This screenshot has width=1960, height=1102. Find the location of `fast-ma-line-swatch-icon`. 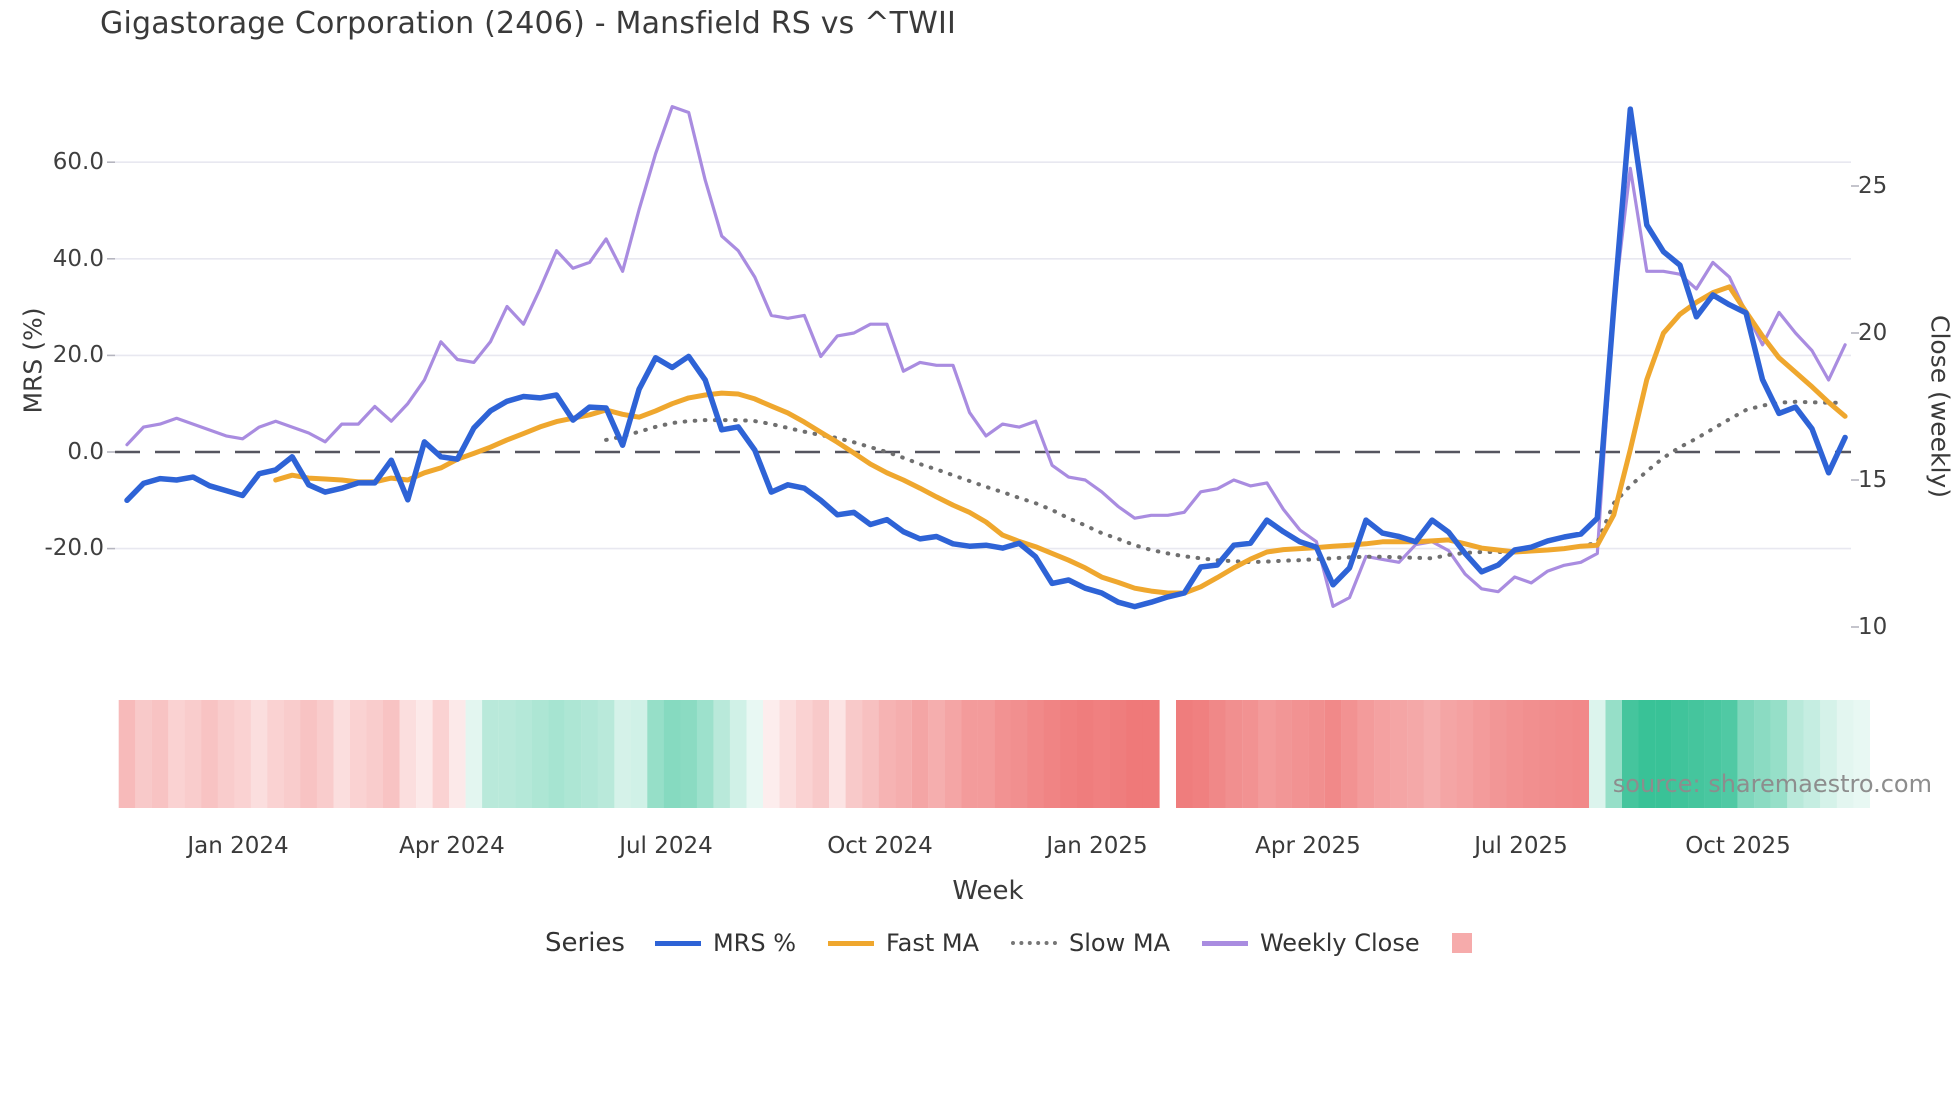

fast-ma-line-swatch-icon is located at coordinates (851, 943).